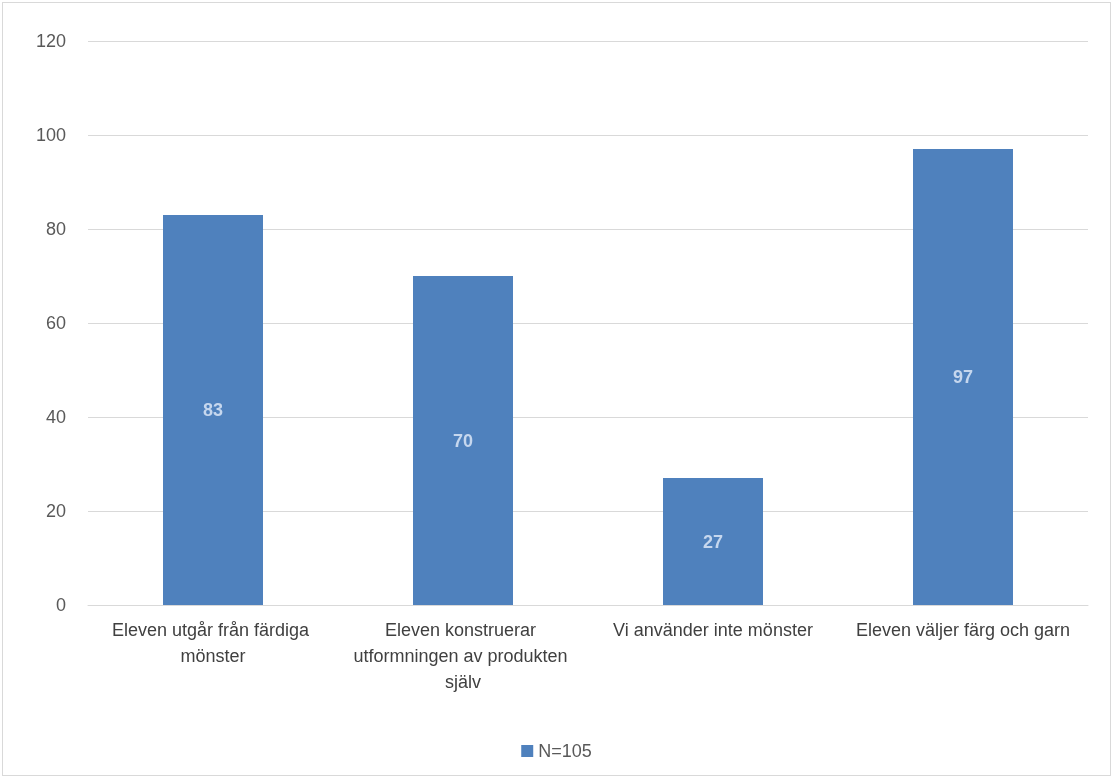  Describe the element at coordinates (55, 229) in the screenshot. I see `y-tick-label: 80` at that location.